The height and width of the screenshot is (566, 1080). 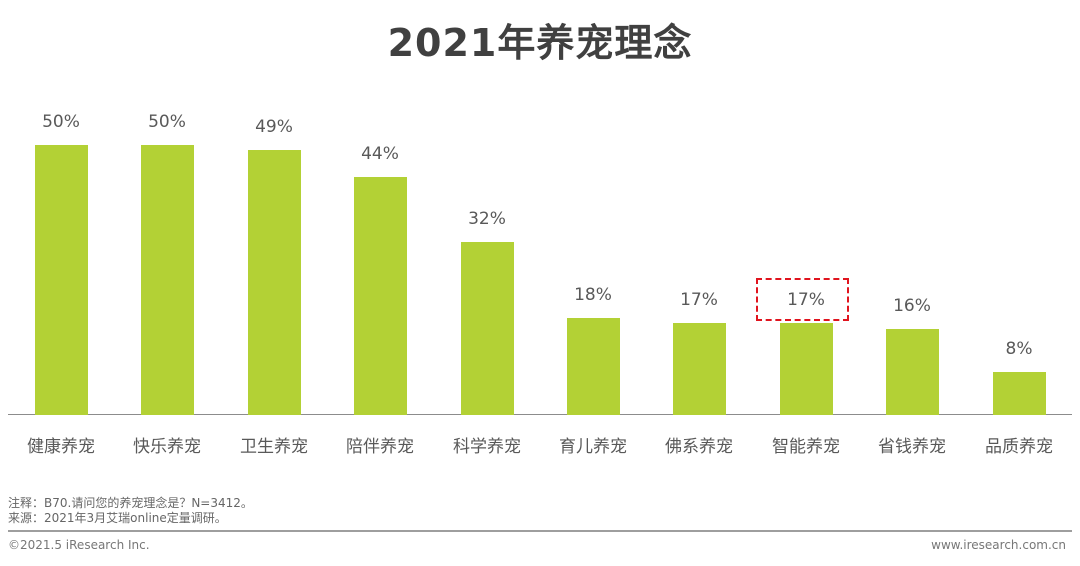 I want to click on category-label: 品质养宠, so click(x=1019, y=447).